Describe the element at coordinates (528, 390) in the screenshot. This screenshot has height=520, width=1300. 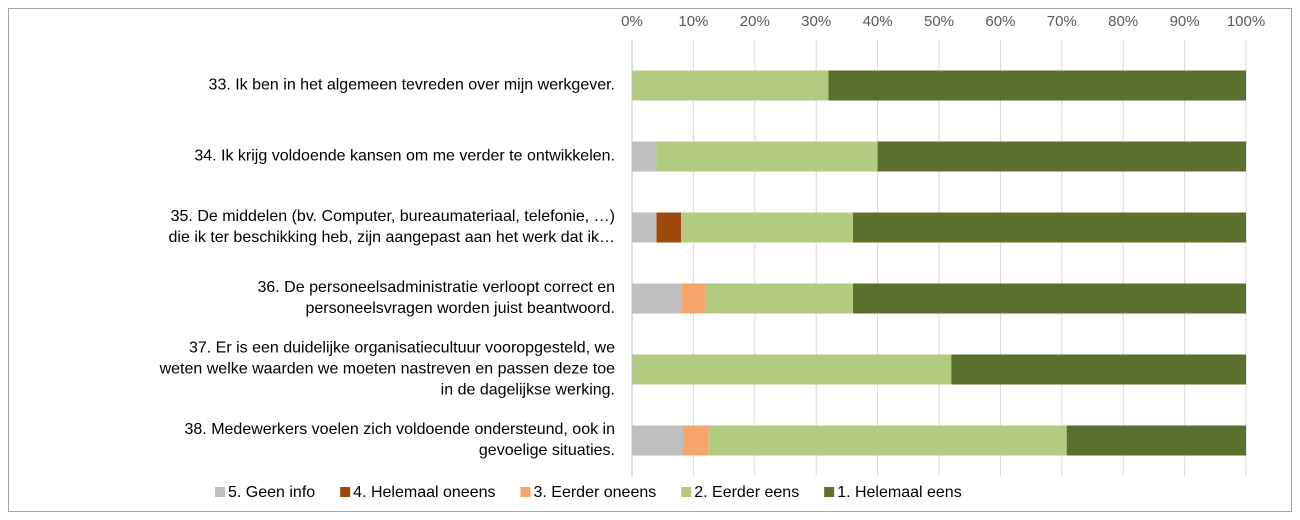
I see `category-label: in de dagelijkse werking.` at that location.